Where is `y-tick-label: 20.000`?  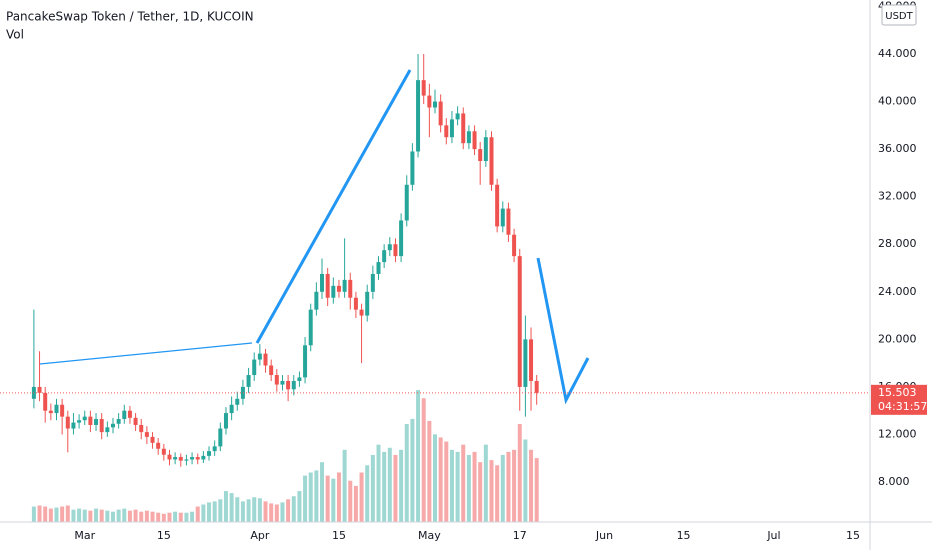
y-tick-label: 20.000 is located at coordinates (897, 338).